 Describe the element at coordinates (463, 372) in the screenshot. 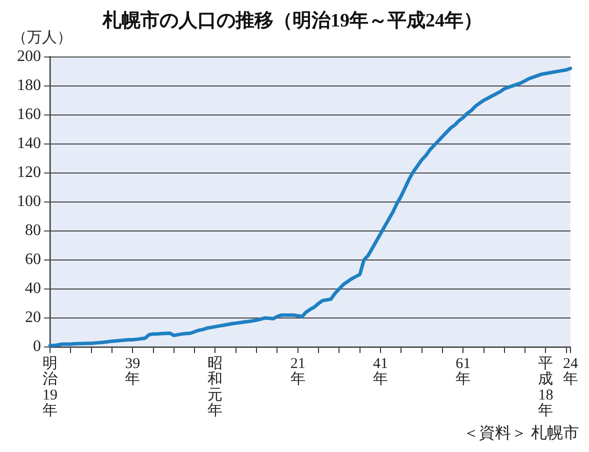

I see `x-tick-label: 61年` at that location.